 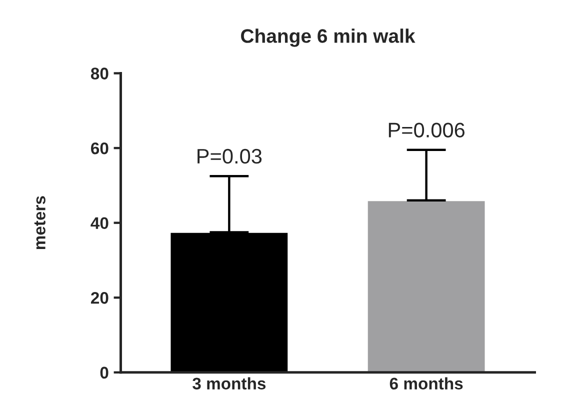 What do you see at coordinates (99, 74) in the screenshot?
I see `y-tick-label: 80` at bounding box center [99, 74].